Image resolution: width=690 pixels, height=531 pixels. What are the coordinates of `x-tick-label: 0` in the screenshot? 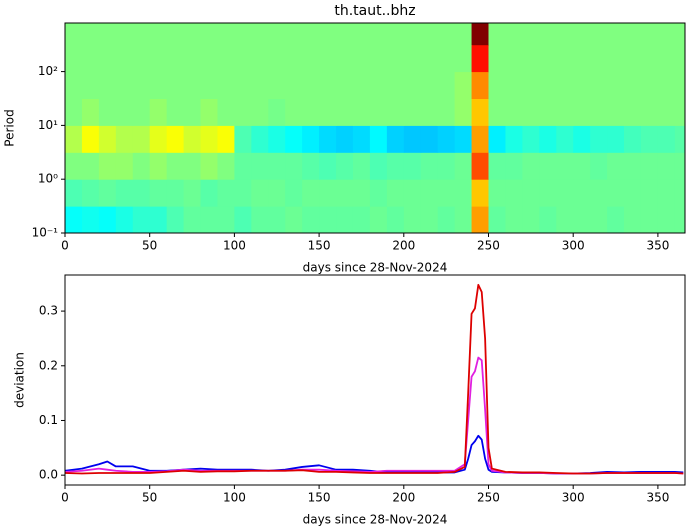 It's located at (65, 498).